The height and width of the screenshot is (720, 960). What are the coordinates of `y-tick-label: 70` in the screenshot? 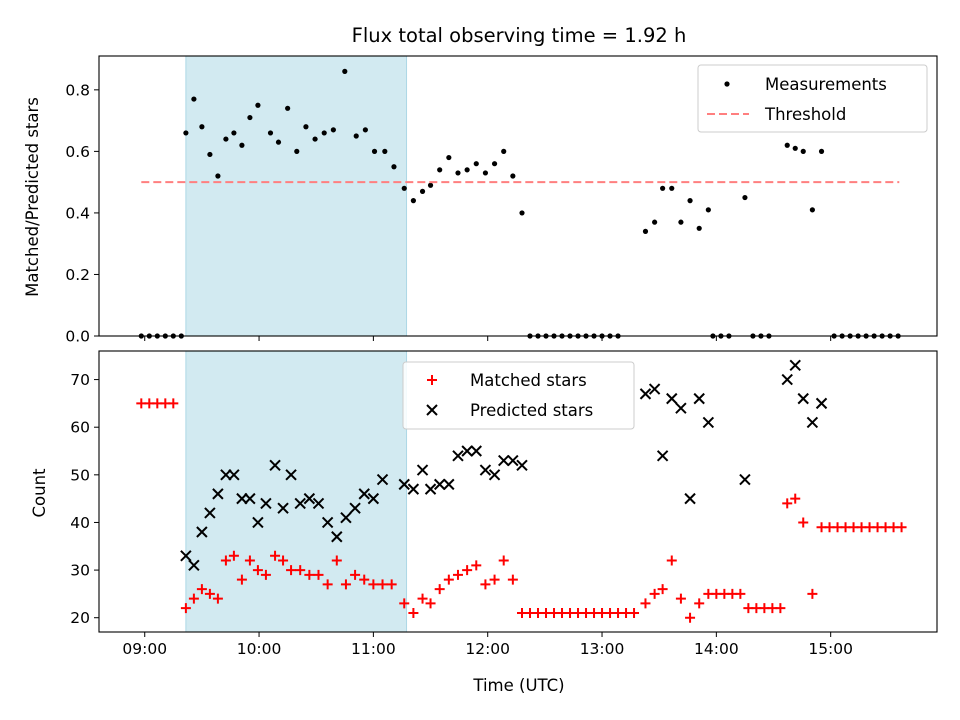 It's located at (80, 380).